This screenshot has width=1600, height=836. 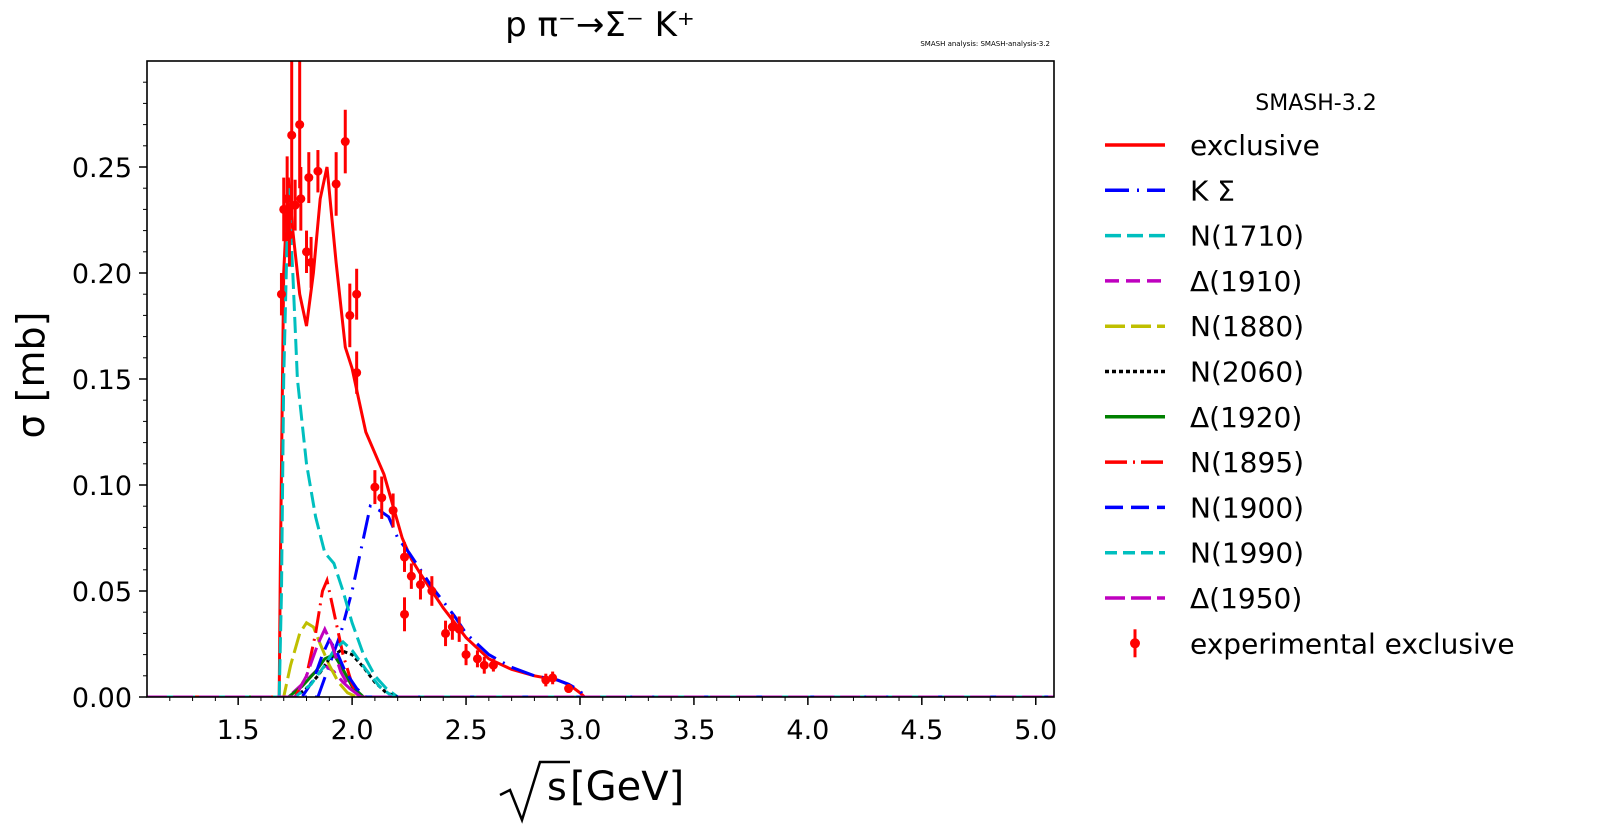 What do you see at coordinates (102, 168) in the screenshot?
I see `y-tick-label-6: 0.25` at bounding box center [102, 168].